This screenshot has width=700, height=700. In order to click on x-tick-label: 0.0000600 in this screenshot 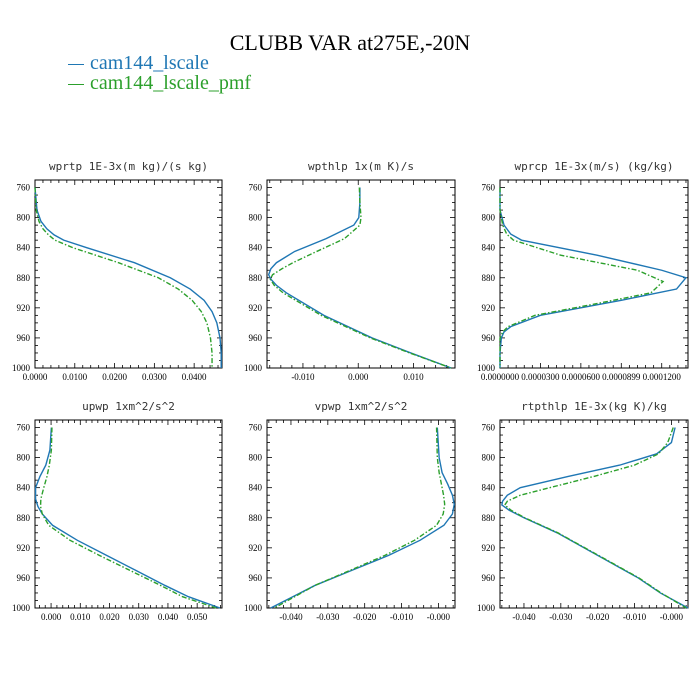, I will do `click(581, 377)`.